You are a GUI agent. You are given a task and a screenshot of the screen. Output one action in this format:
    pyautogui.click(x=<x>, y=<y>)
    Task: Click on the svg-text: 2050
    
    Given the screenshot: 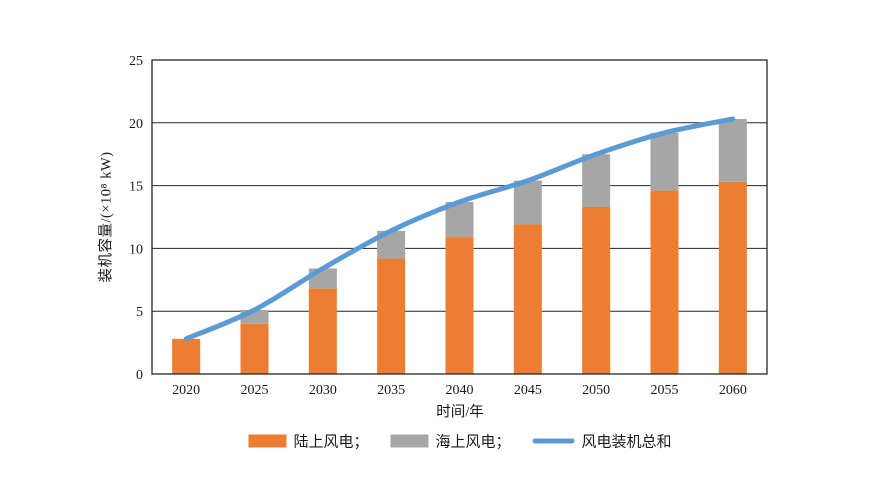 What is the action you would take?
    pyautogui.click(x=596, y=390)
    